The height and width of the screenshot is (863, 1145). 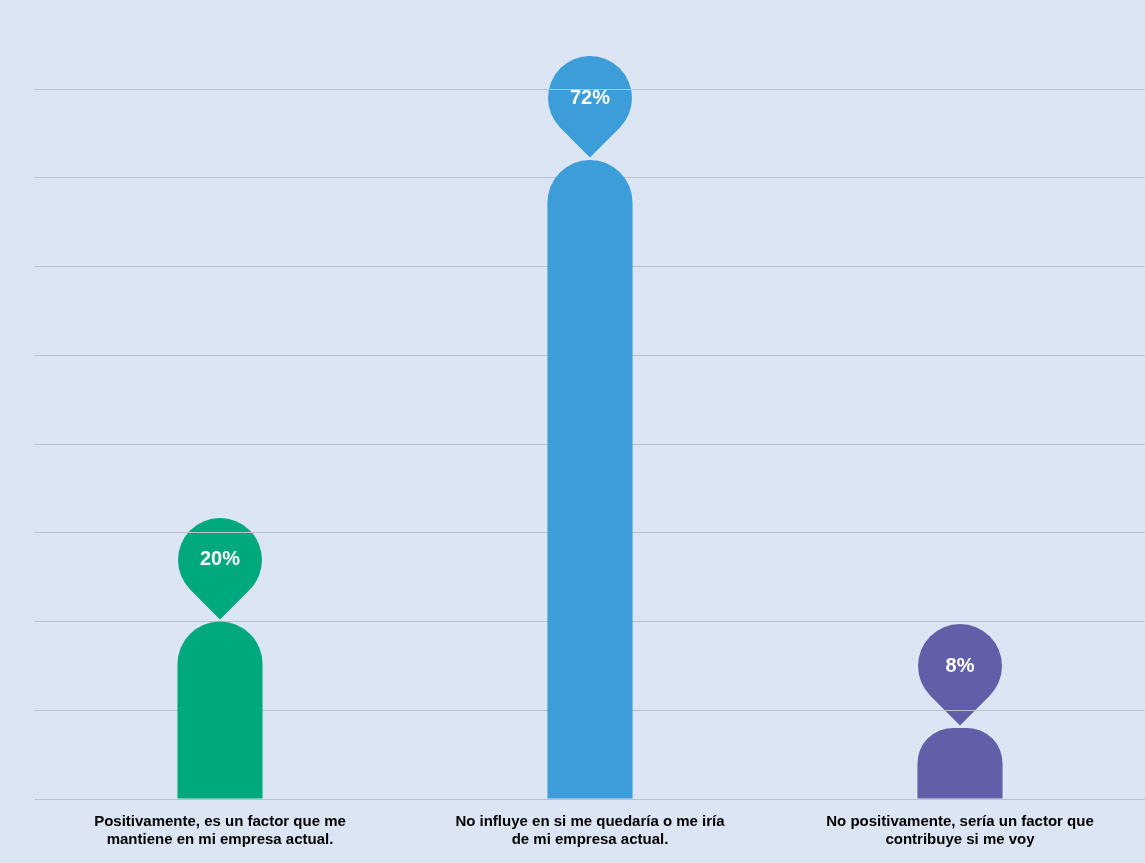 I want to click on x-tick-label: No influye en si me quedaría o me iría de mi empresa actual., so click(x=590, y=830).